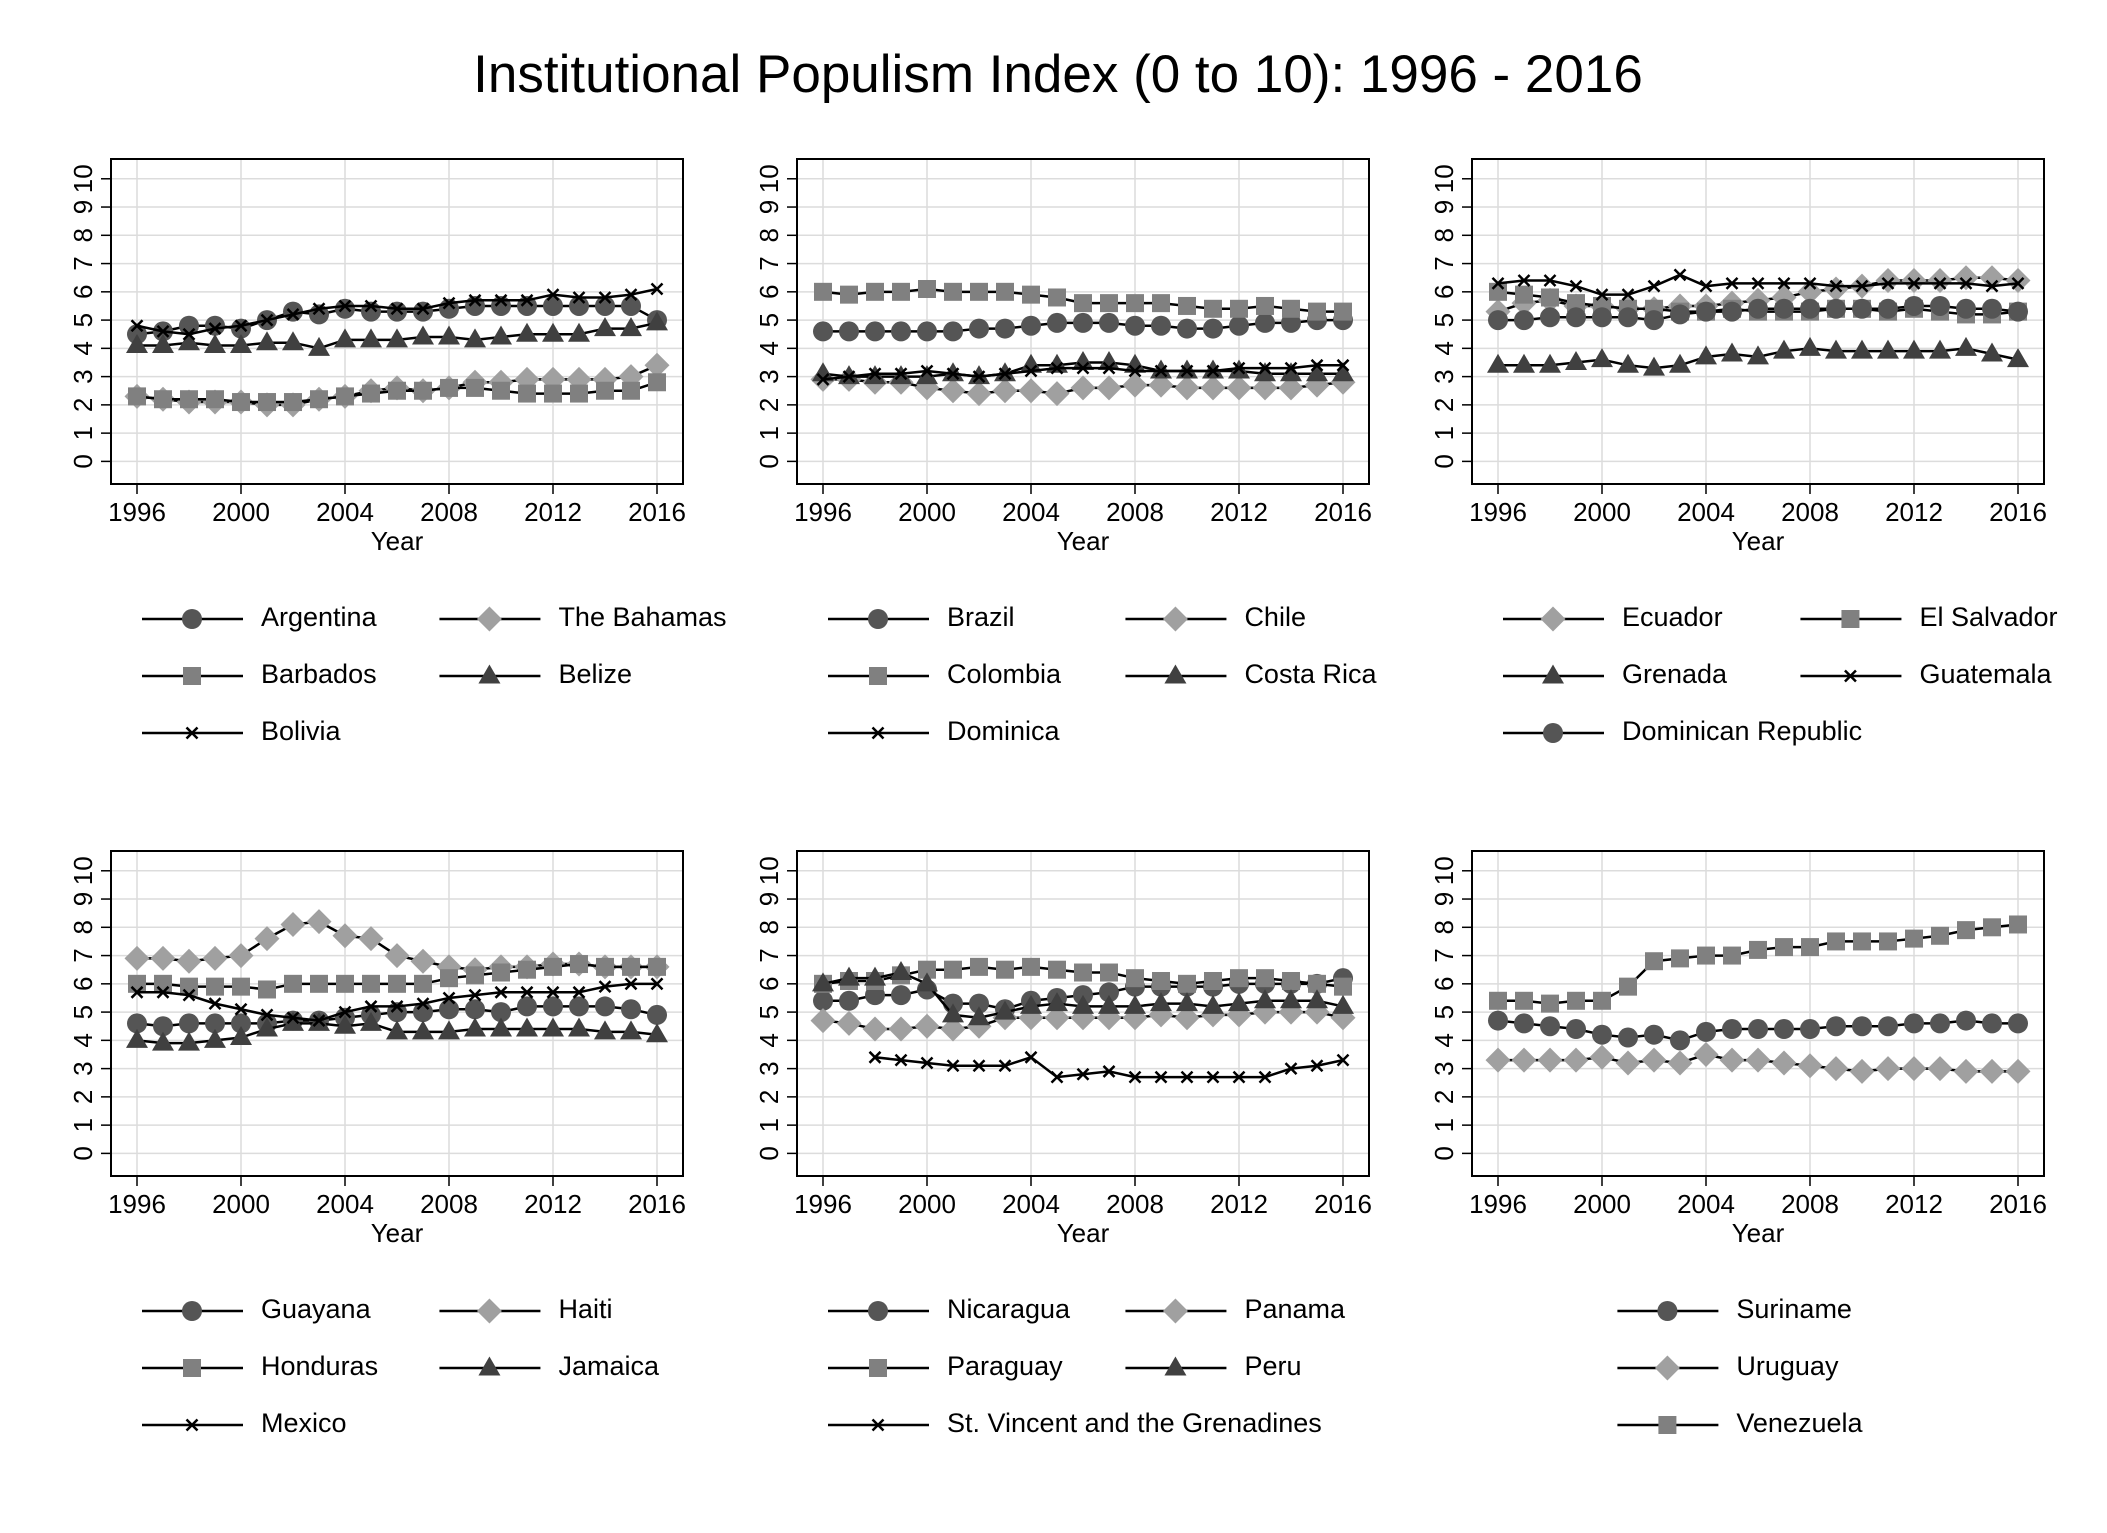  I want to click on x-tick-label: 2004, so click(1706, 1204).